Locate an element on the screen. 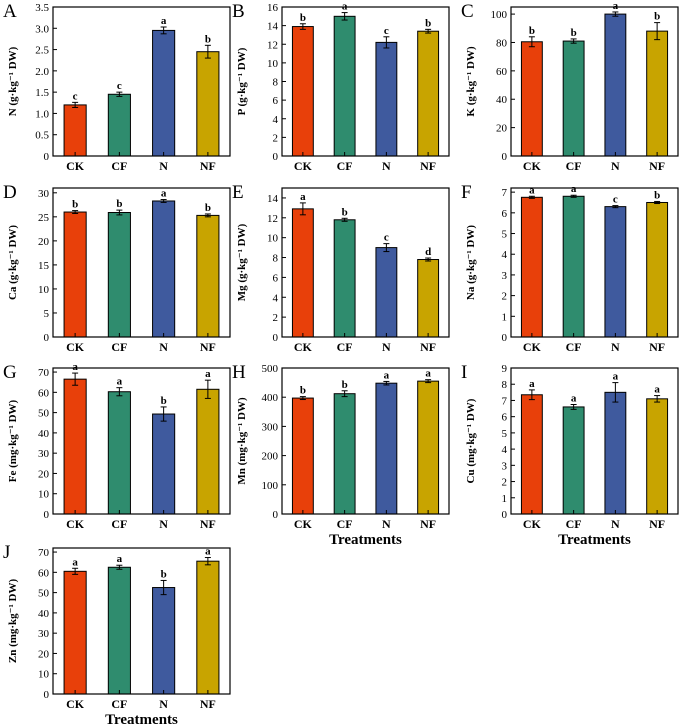 The height and width of the screenshot is (724, 685). panel-label: B is located at coordinates (238, 11).